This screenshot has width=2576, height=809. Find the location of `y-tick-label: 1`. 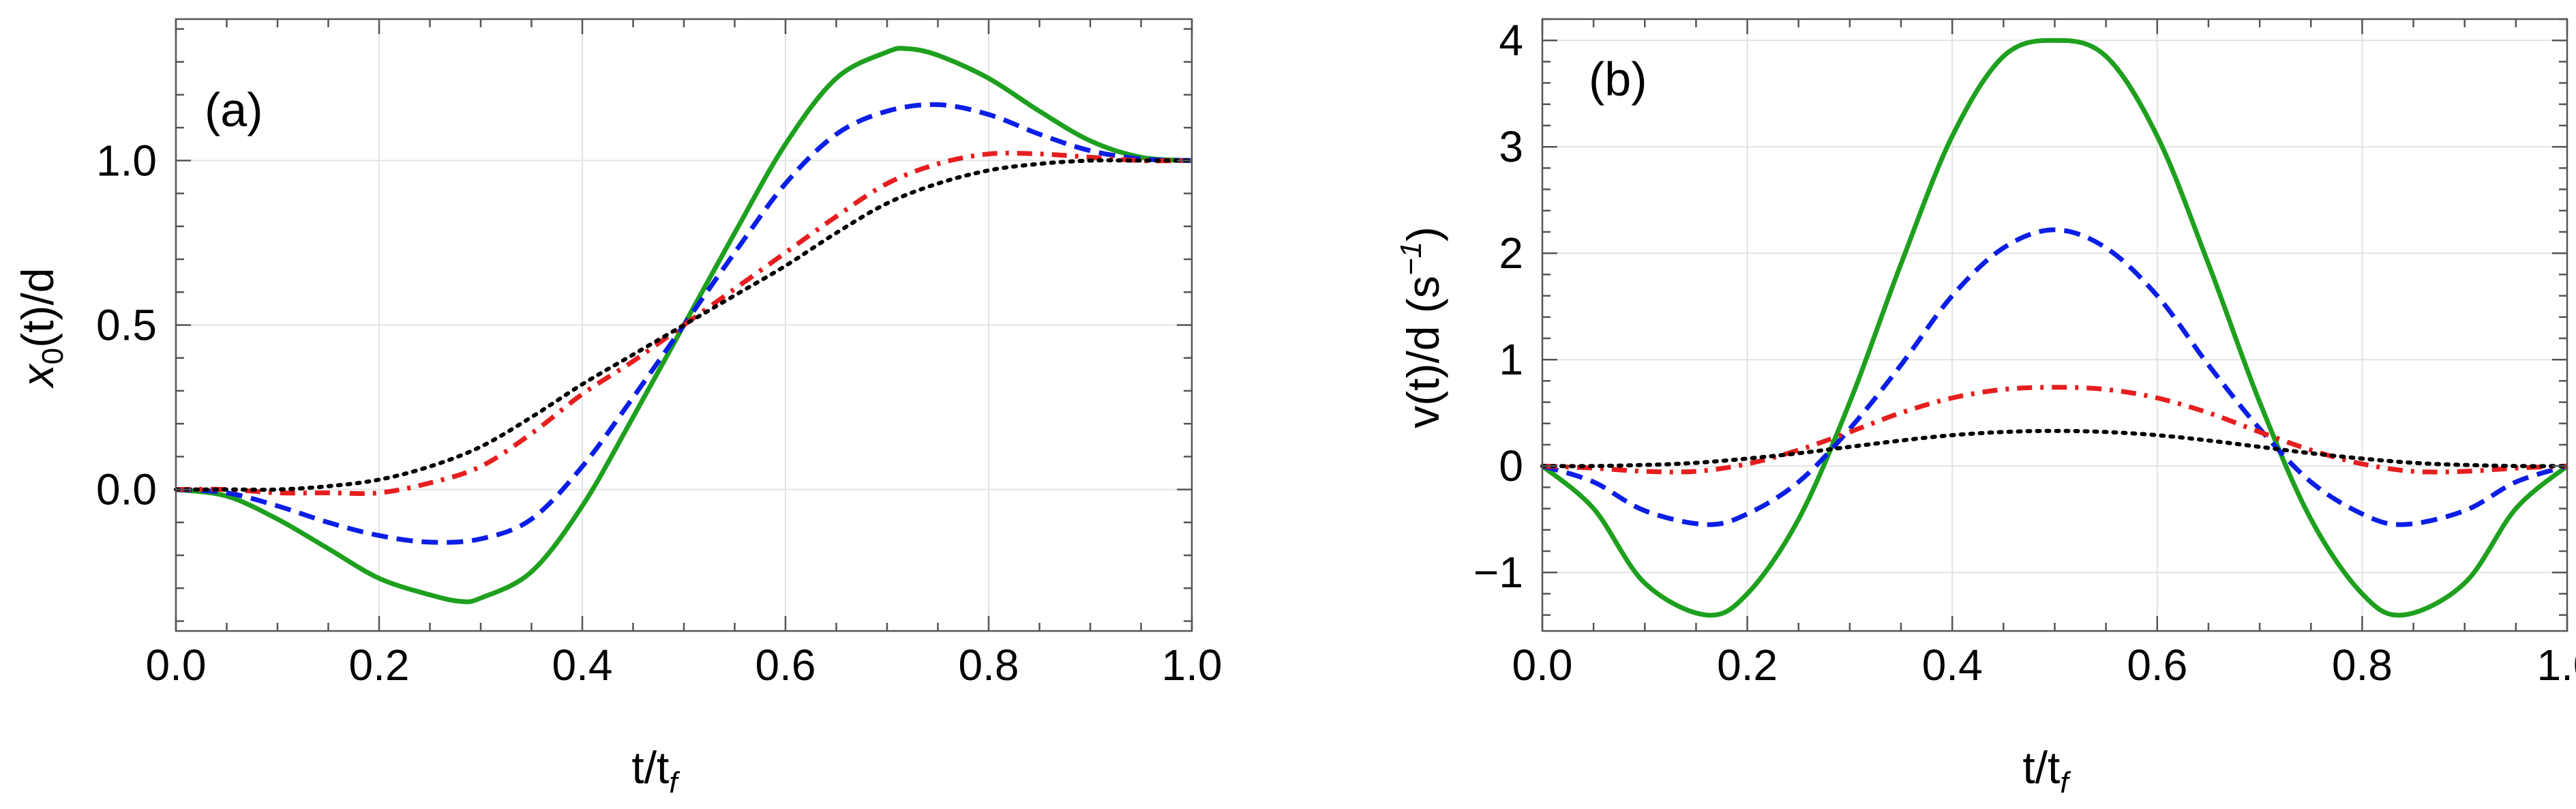

y-tick-label: 1 is located at coordinates (1511, 359).